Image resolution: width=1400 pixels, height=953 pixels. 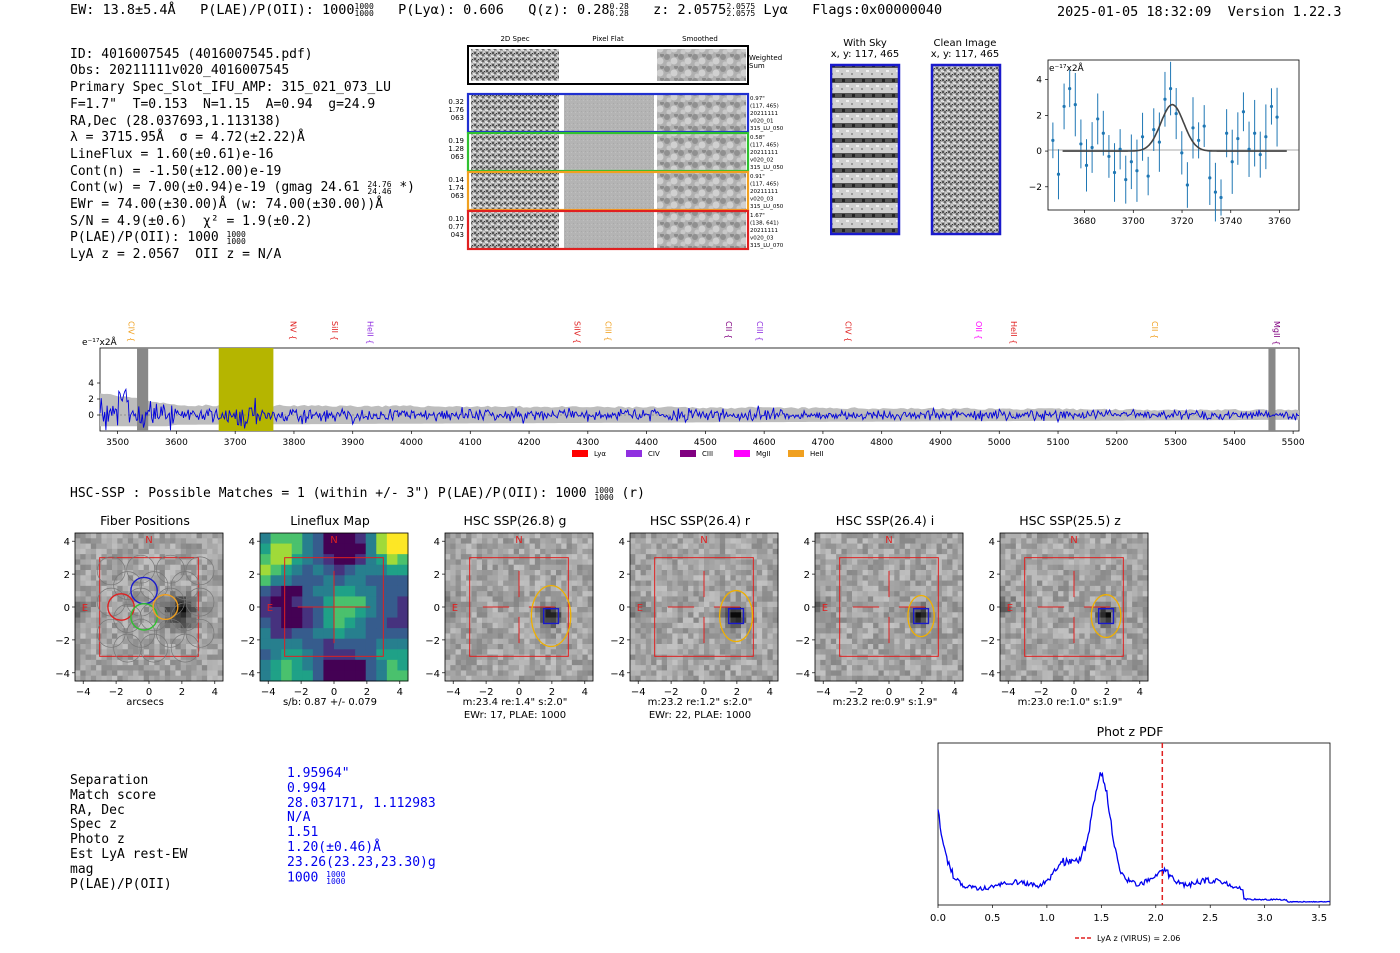 What do you see at coordinates (1234, 443) in the screenshot?
I see `full-xtick: 5400` at bounding box center [1234, 443].